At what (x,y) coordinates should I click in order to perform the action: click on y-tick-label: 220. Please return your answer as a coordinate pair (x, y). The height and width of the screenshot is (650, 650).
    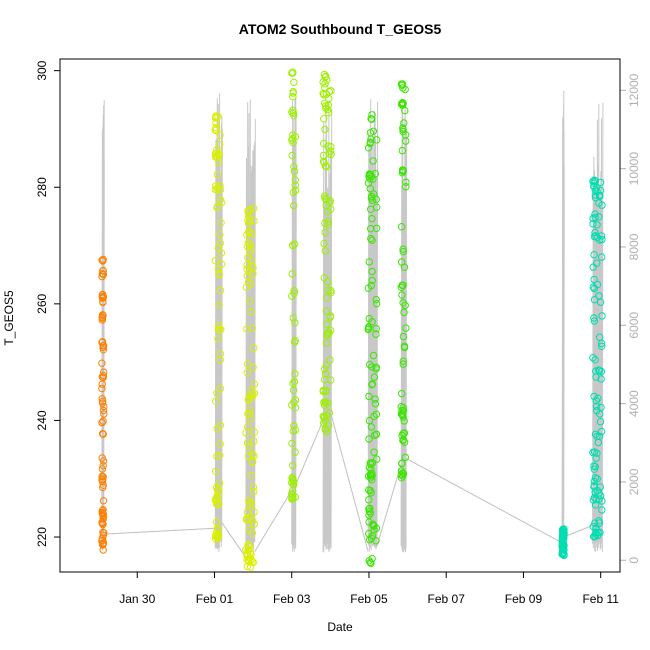
    Looking at the image, I should click on (42, 537).